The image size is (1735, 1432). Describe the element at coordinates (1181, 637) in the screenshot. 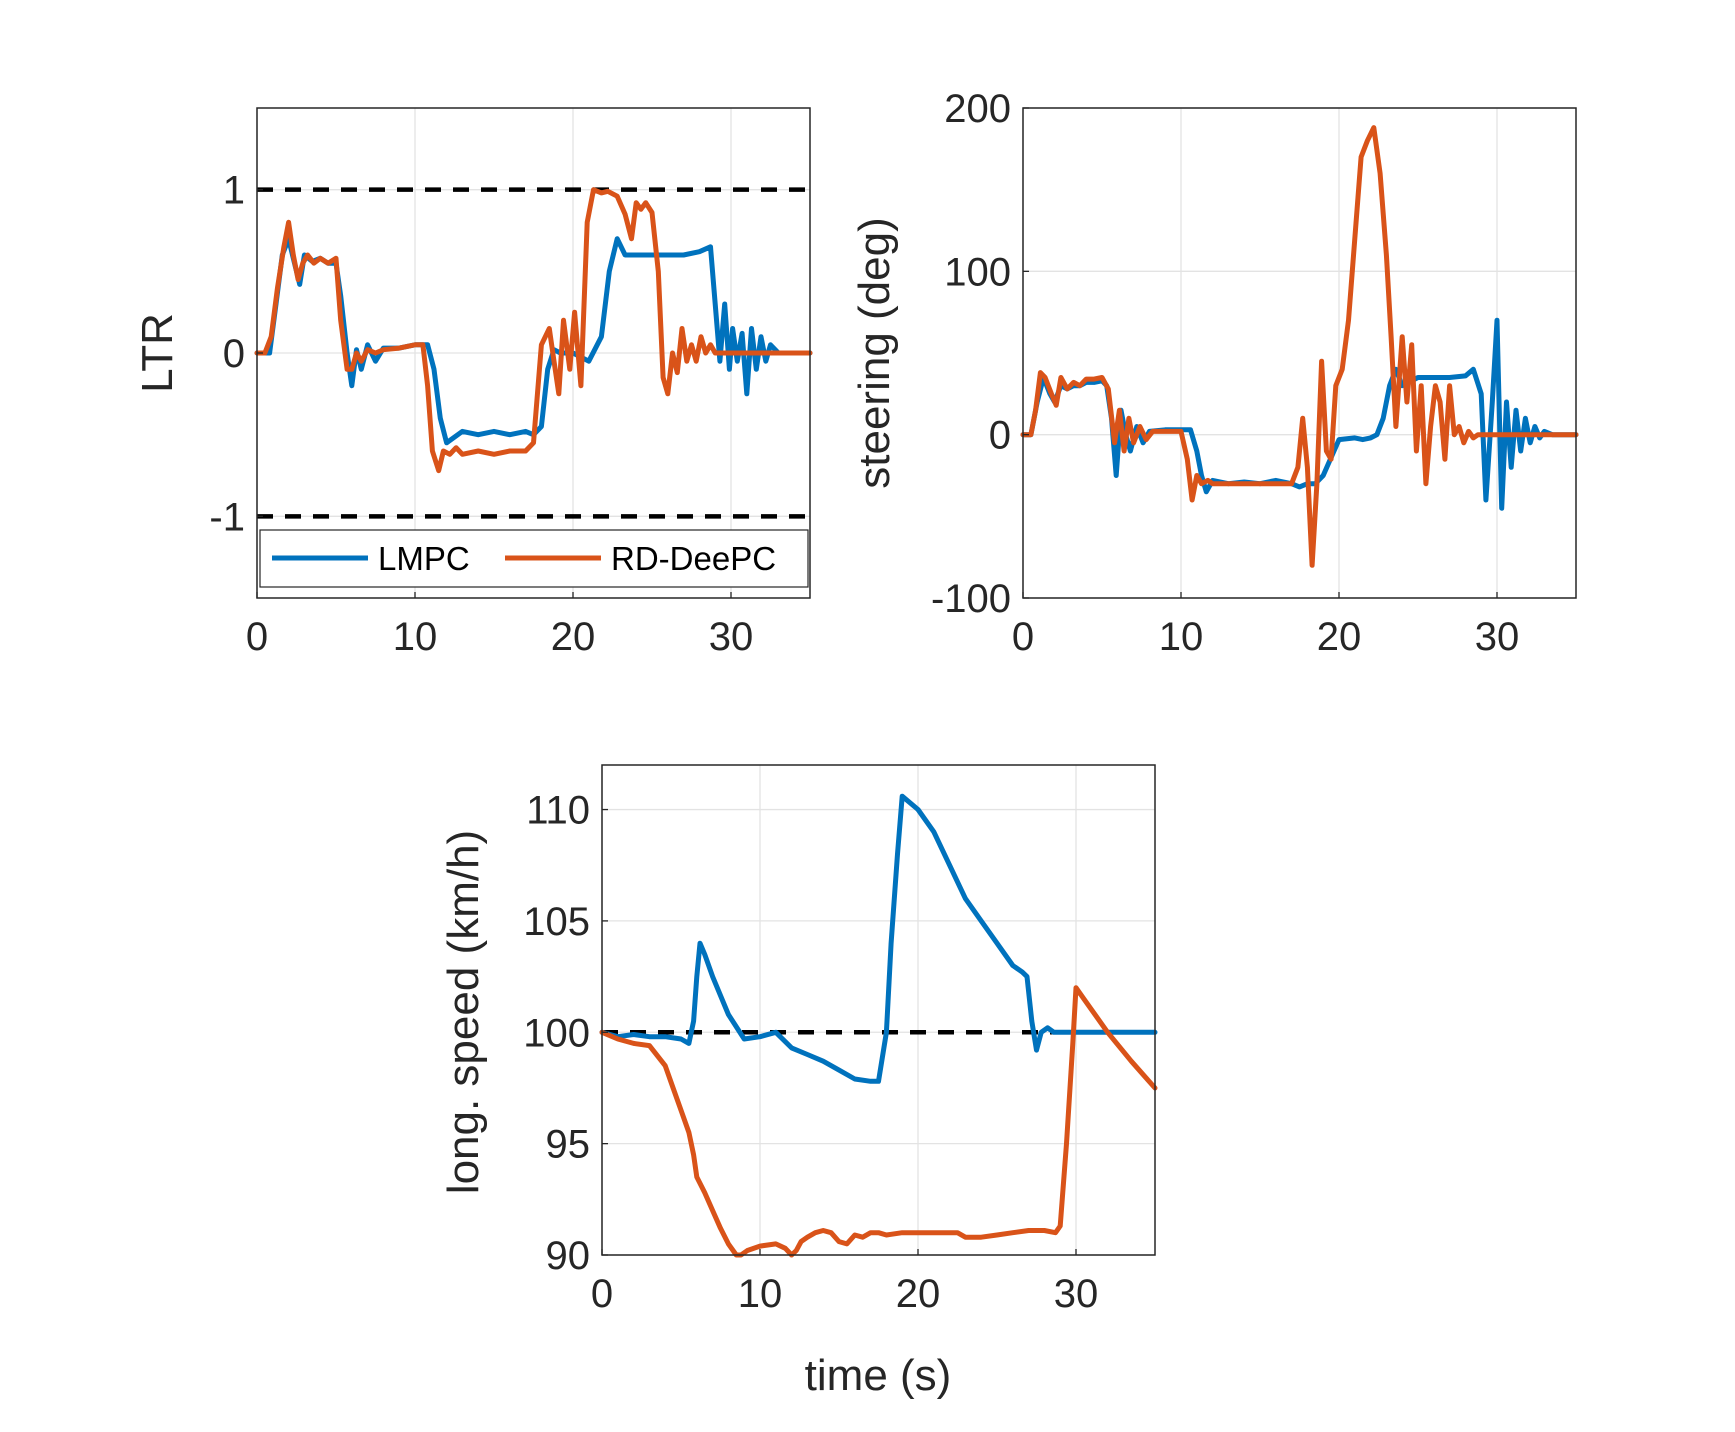

I see `steering-x-tick-label: 10` at that location.